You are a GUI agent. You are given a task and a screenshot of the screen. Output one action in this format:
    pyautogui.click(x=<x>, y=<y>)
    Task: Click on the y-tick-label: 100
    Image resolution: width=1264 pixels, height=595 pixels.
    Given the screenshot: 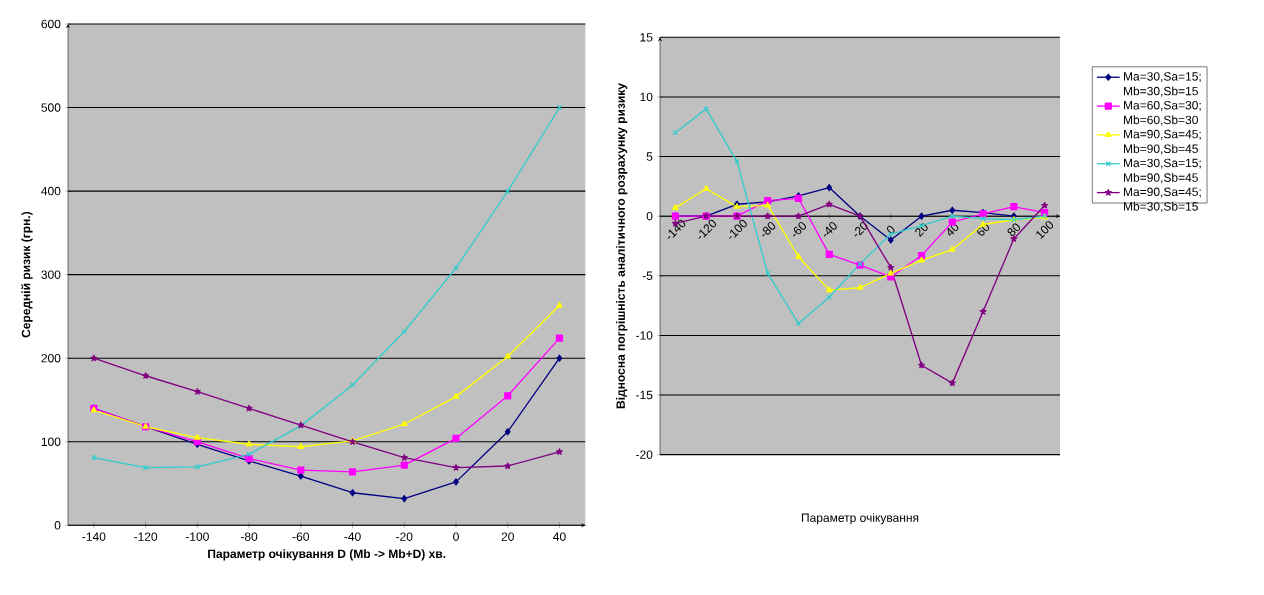 What is the action you would take?
    pyautogui.click(x=51, y=442)
    